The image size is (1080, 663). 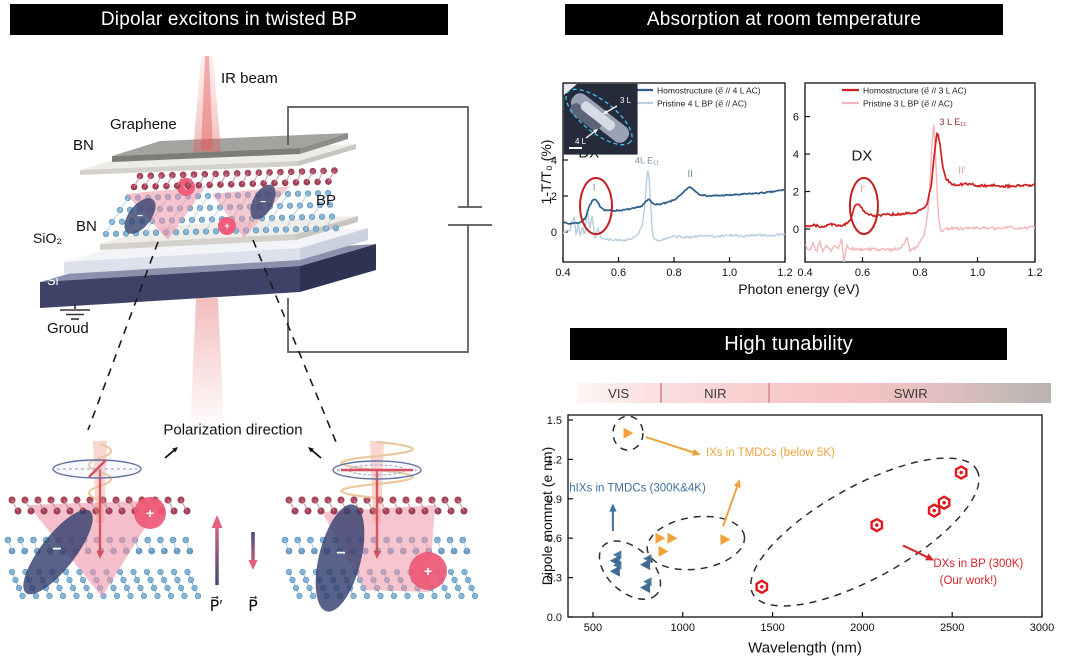 What do you see at coordinates (103, 520) in the screenshot?
I see `exciton-structure-left: +−` at bounding box center [103, 520].